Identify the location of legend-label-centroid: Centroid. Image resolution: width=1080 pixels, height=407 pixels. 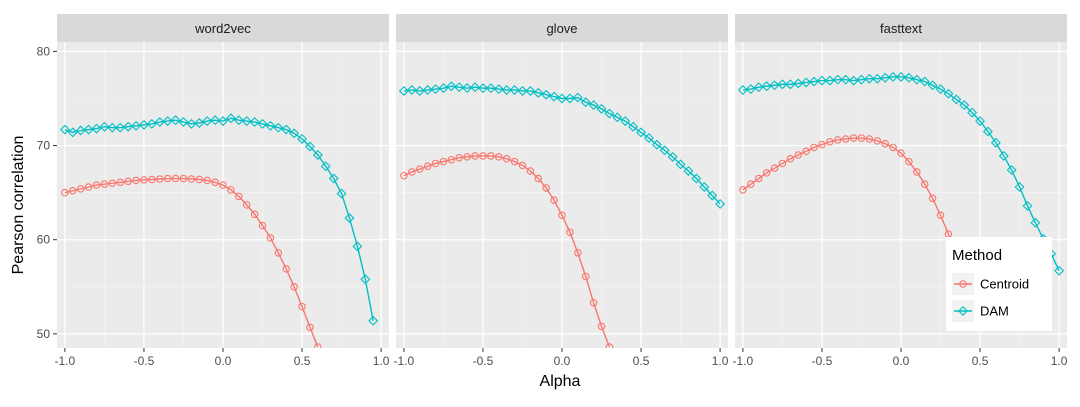
(1004, 284).